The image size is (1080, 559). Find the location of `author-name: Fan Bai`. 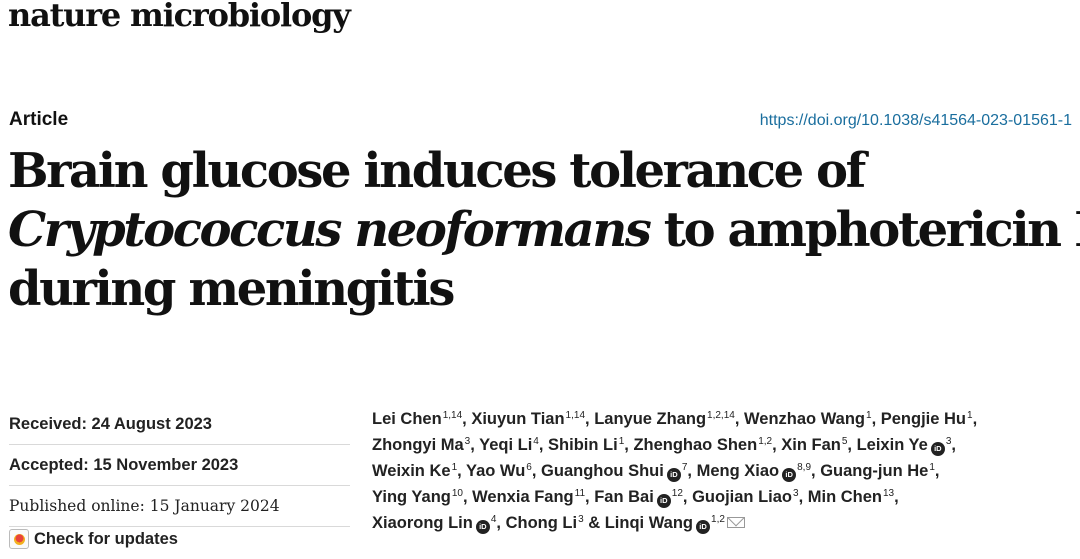

author-name: Fan Bai is located at coordinates (624, 497).